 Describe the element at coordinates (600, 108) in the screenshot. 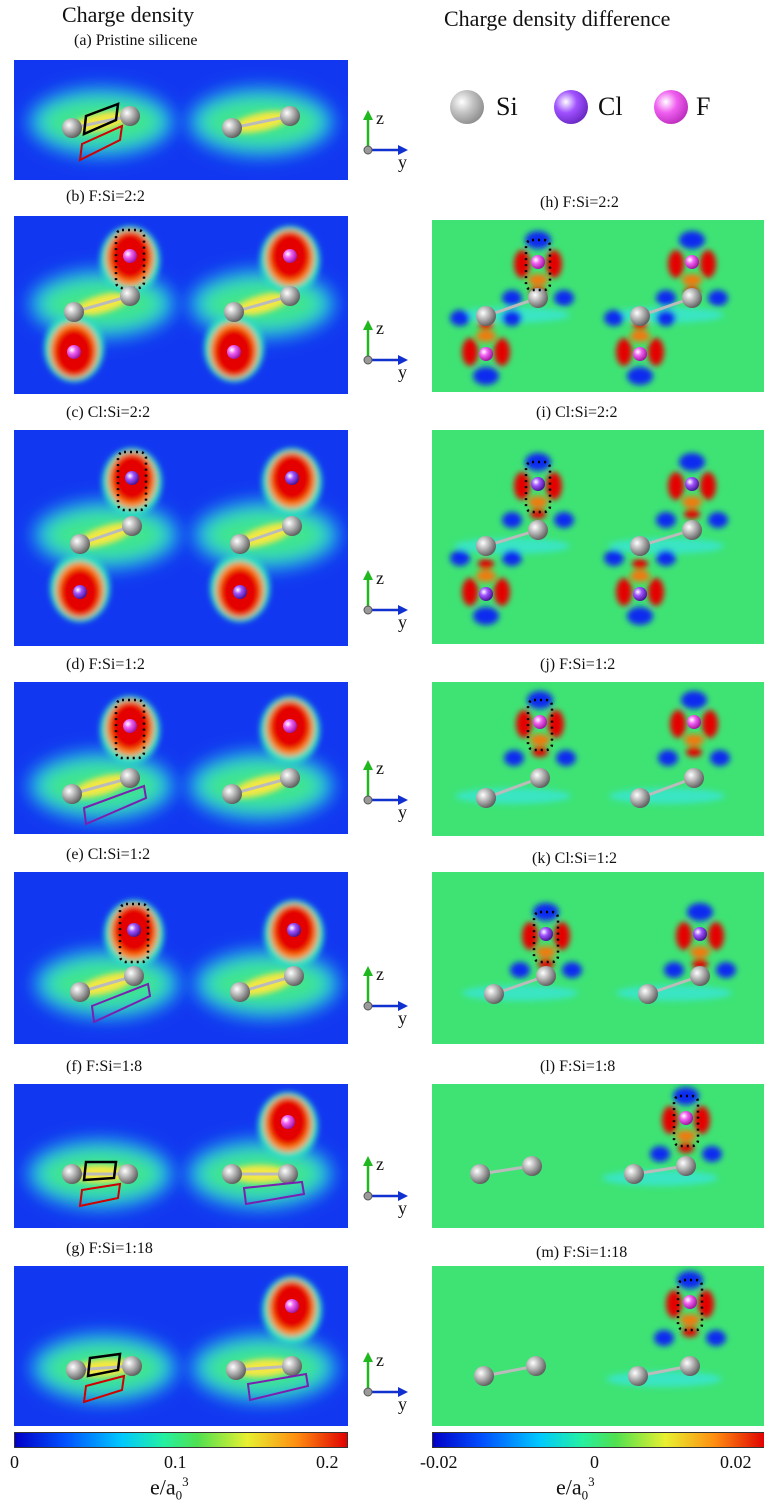

I see `atom-legend: Si Cl F` at that location.